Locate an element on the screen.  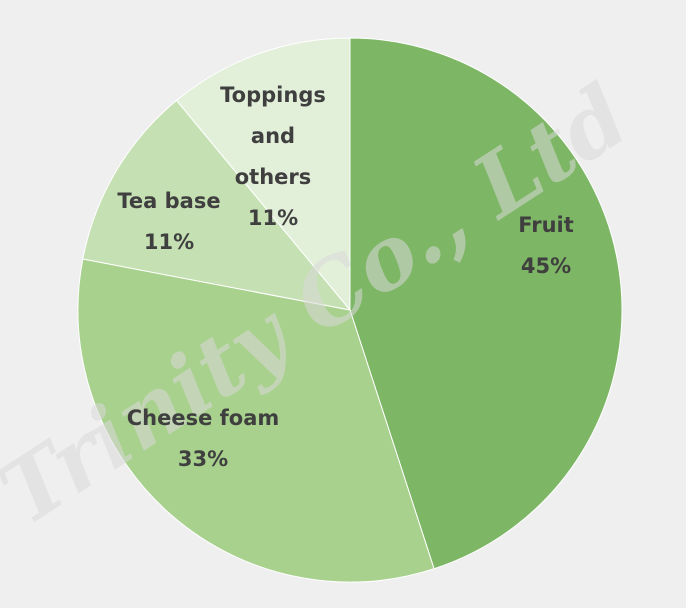
slice-category-label: Cheese foam is located at coordinates (203, 418).